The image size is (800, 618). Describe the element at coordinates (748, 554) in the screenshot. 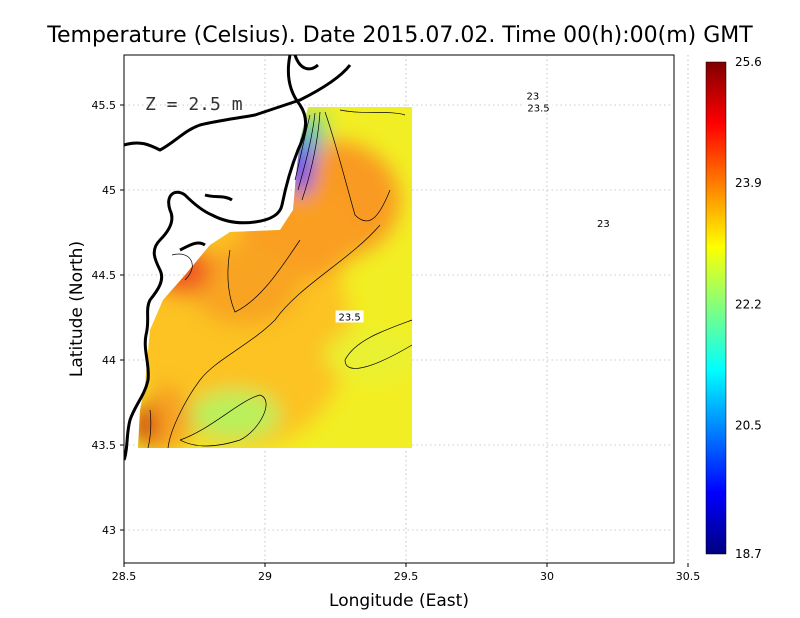

I see `colorbar-tick-label: 18.7` at that location.